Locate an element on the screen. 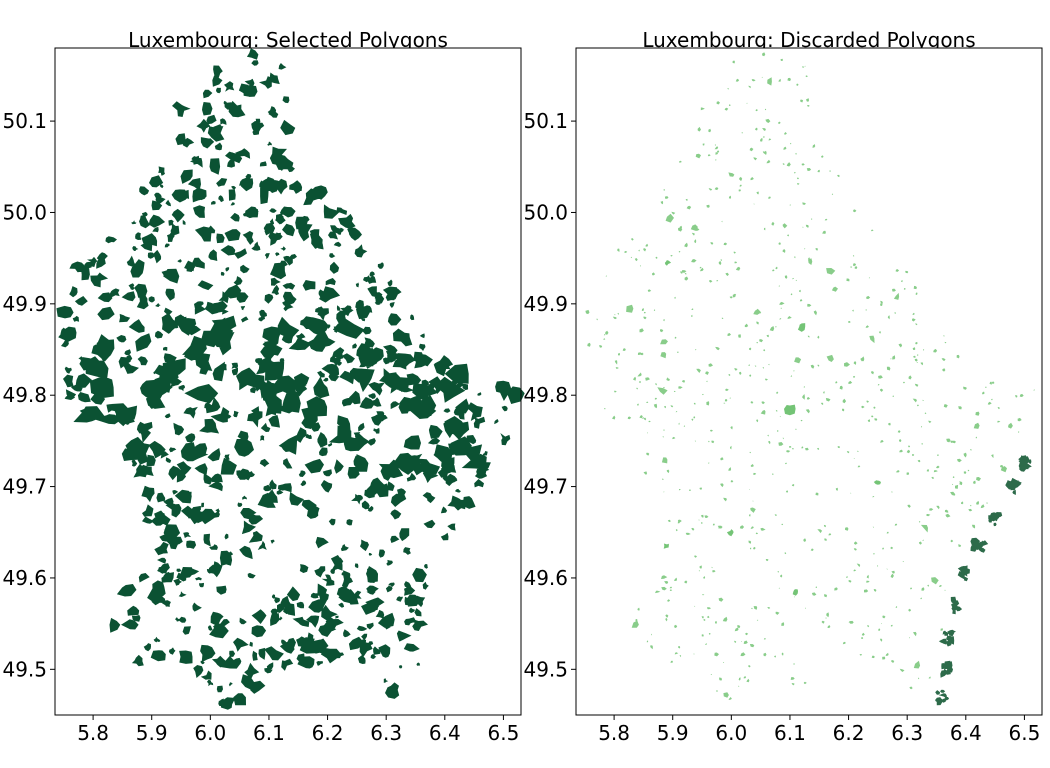 This screenshot has width=1050, height=768. y-axis-selected: 49.5 49.6 49.7 49.8 49.9 50.0 50.1 is located at coordinates (28, 395).